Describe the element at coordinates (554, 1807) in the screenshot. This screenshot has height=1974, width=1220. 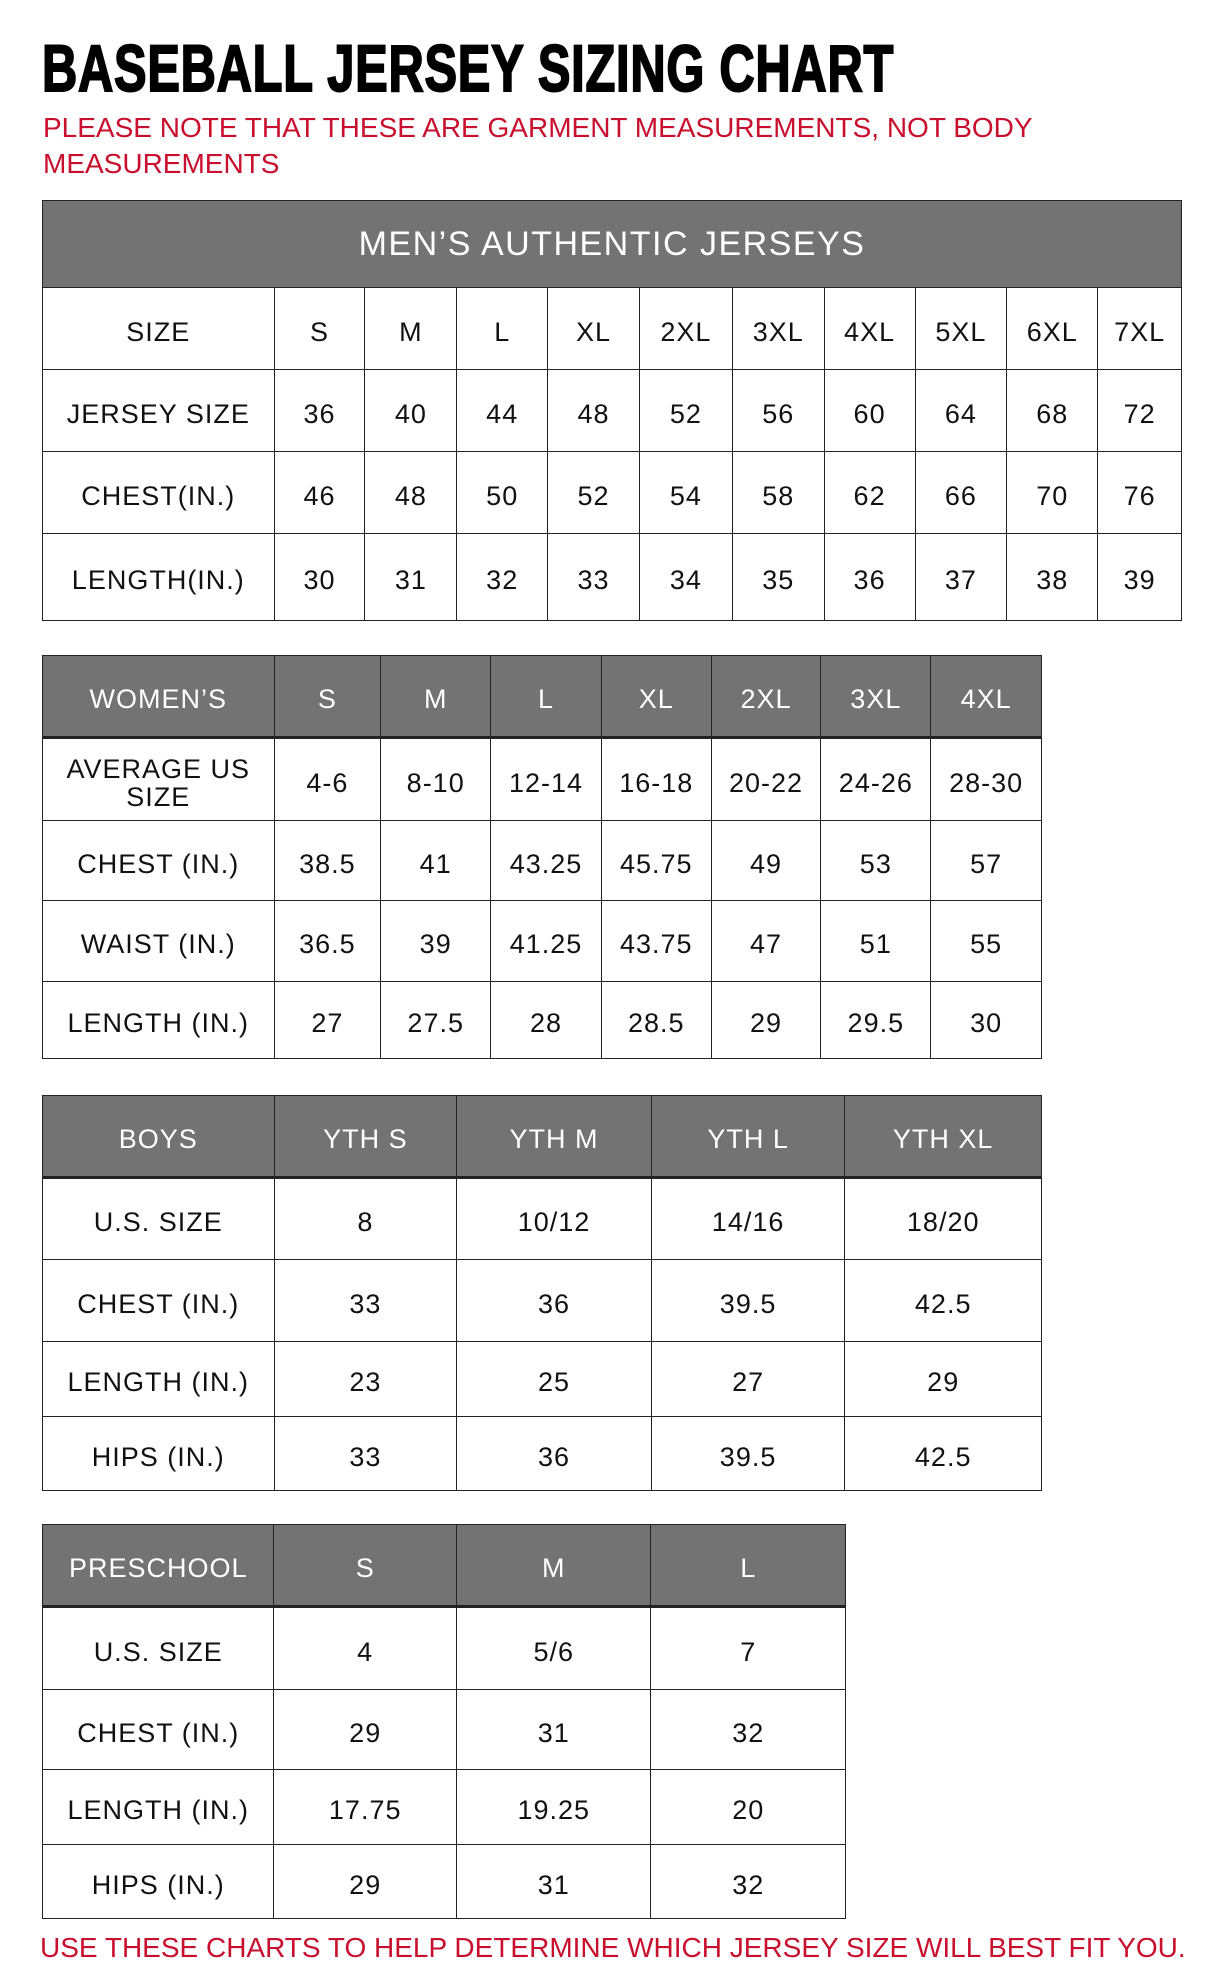
I see `table-cell: 19.25` at that location.